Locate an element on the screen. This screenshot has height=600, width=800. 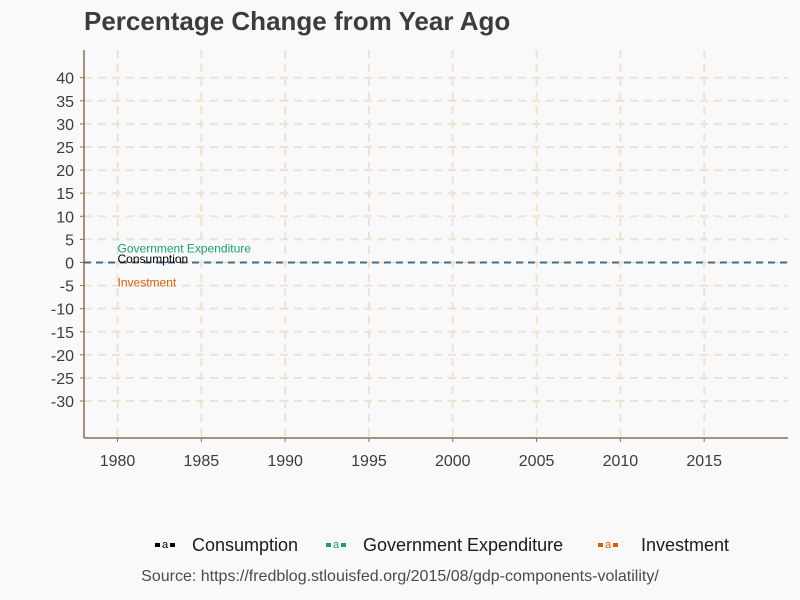
y-tick-label: -25 is located at coordinates (62, 379).